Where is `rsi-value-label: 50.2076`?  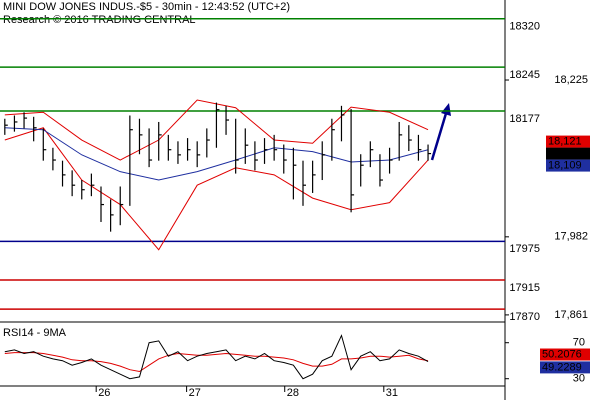 rsi-value-label: 50.2076 is located at coordinates (562, 354).